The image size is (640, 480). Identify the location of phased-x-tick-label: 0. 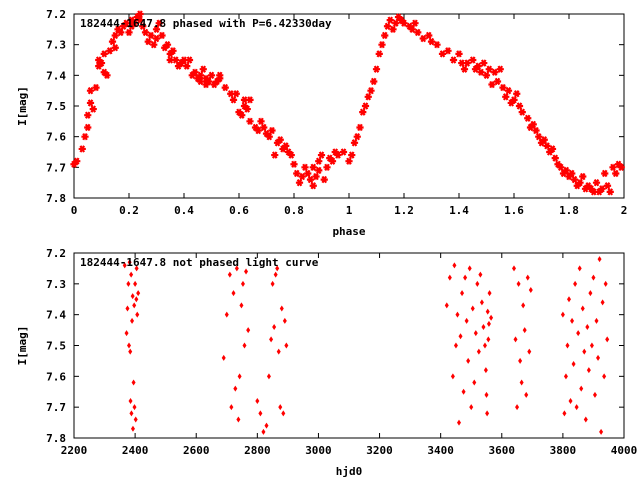
(74, 210).